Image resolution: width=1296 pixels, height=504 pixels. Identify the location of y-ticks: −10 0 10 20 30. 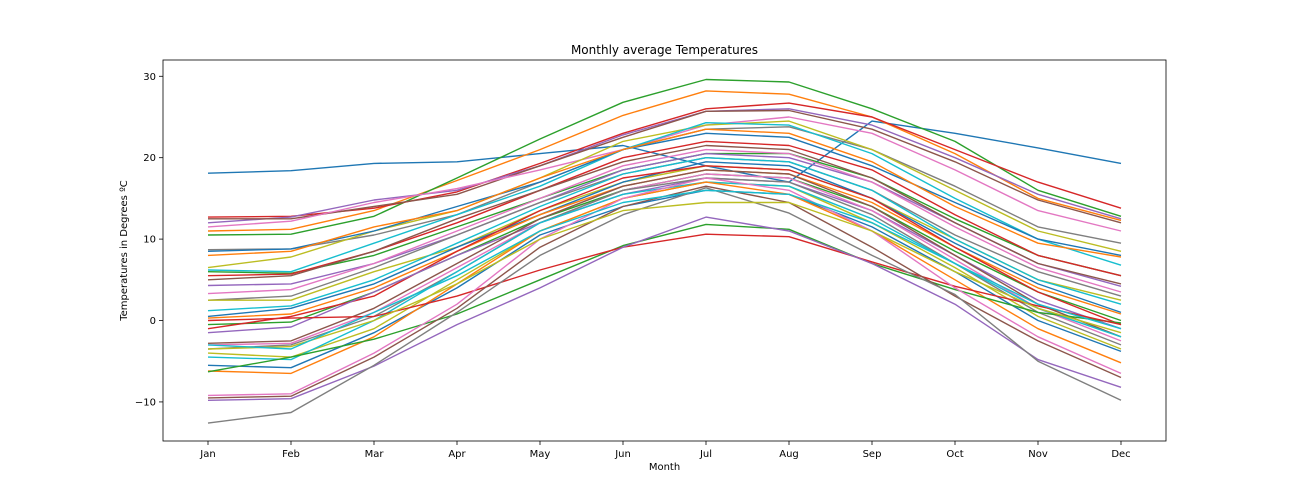
(149, 240).